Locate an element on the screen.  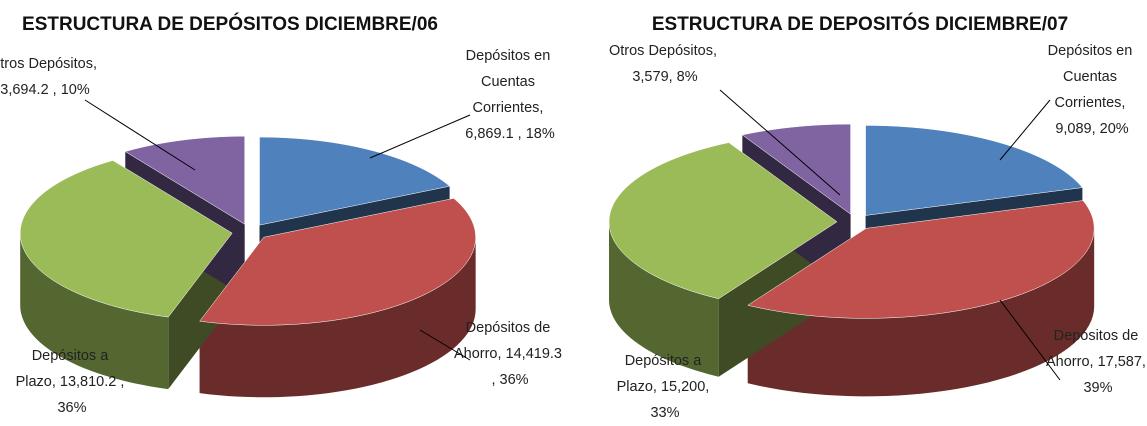
data-label: Depósitos de Ahorro, 14,419.3 , 36% is located at coordinates (510, 354).